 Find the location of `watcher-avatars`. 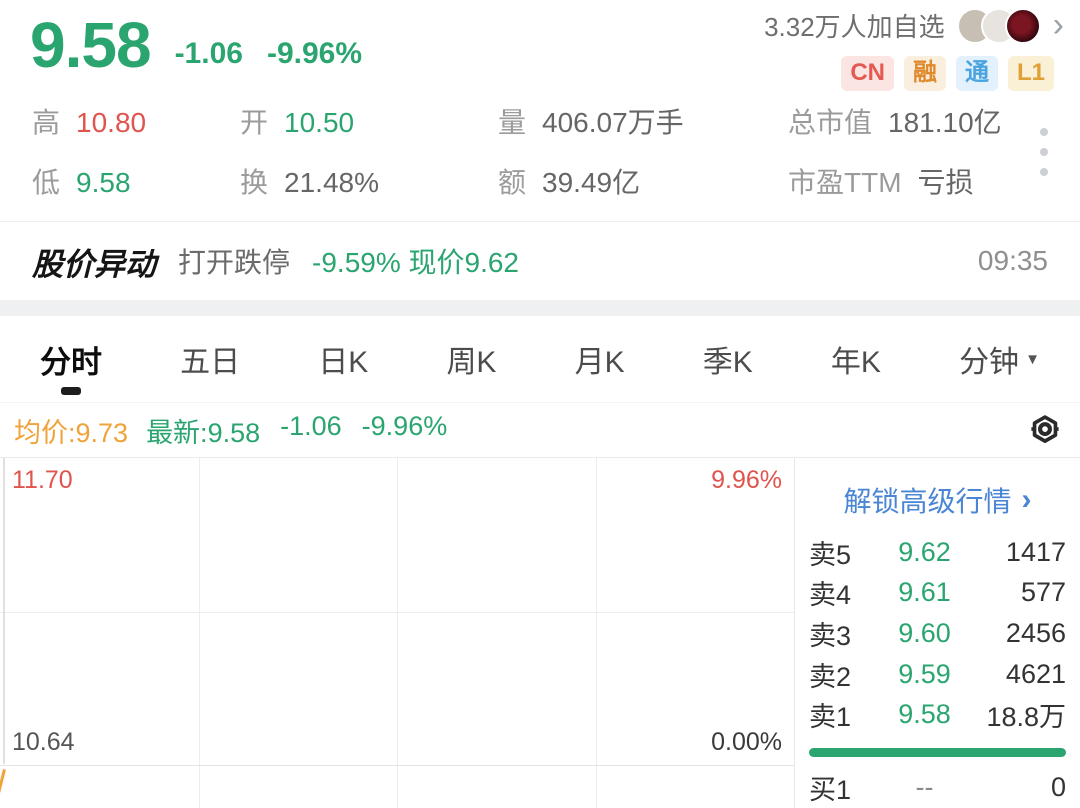

watcher-avatars is located at coordinates (998, 25).